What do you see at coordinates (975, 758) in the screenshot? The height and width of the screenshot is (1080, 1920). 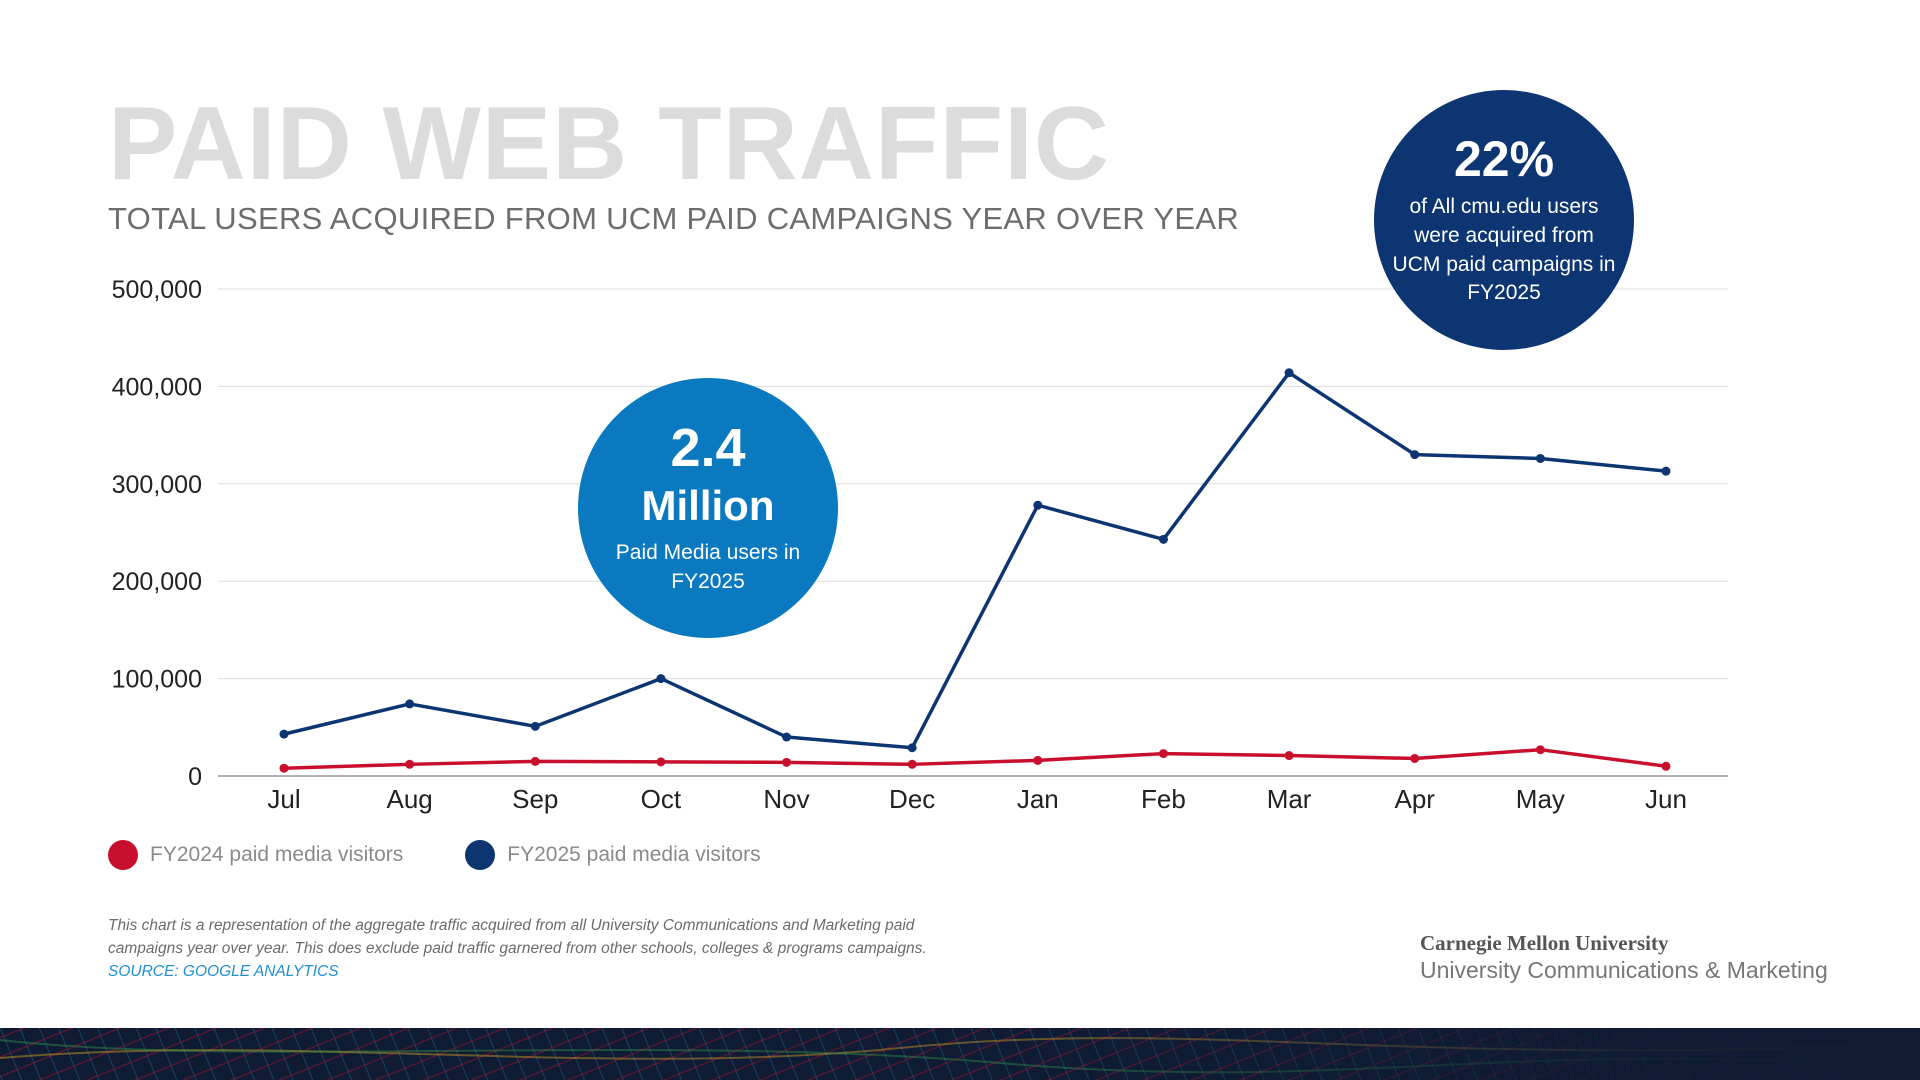 I see `series-line-fy2024` at bounding box center [975, 758].